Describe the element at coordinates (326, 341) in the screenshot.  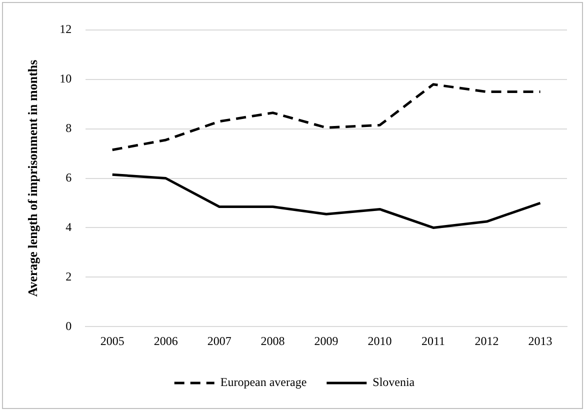
I see `x-tick-label: 2009` at that location.